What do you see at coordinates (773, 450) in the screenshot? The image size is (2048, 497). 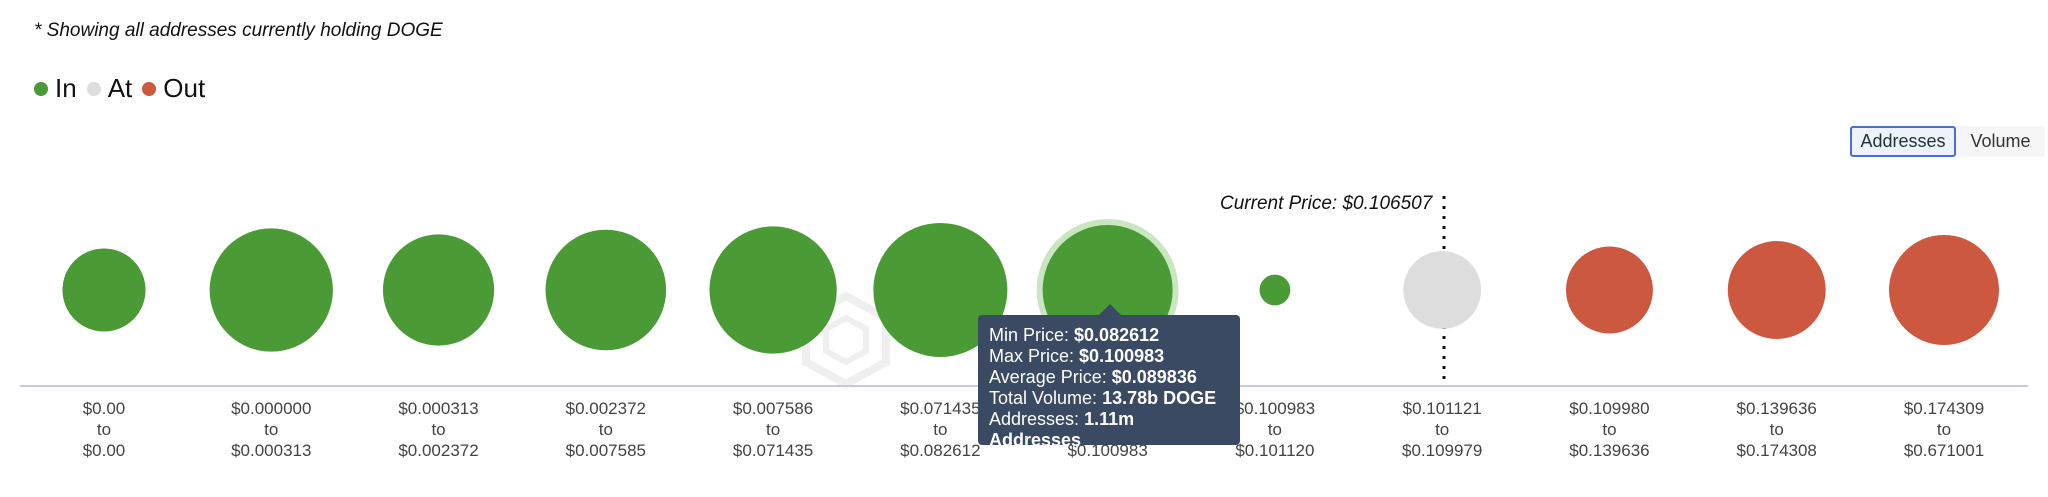 I see `tick-label-4-to: $0.071435` at bounding box center [773, 450].